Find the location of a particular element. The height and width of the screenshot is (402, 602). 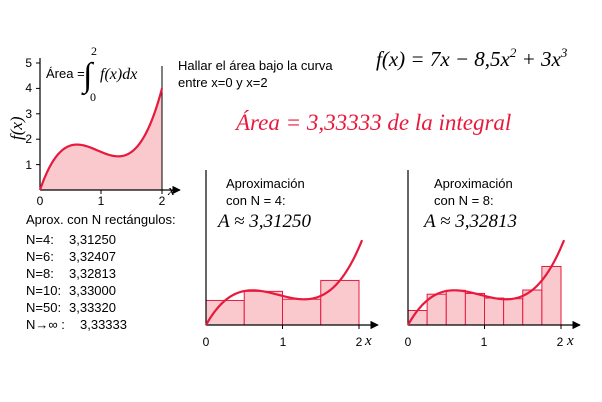

n4-xtick-1: 1 is located at coordinates (283, 342).